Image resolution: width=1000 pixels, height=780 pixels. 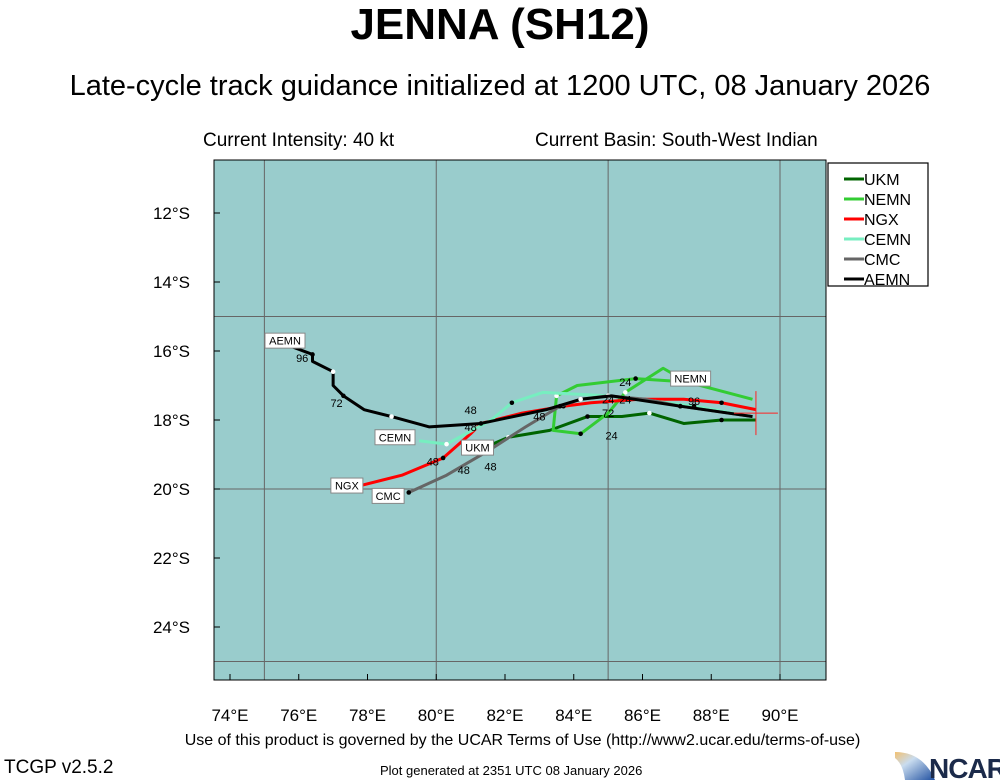 I want to click on track-label-text: CMC, so click(x=388, y=497).